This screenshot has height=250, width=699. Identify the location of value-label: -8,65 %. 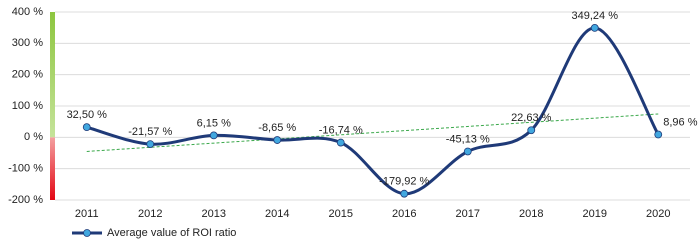
(277, 128).